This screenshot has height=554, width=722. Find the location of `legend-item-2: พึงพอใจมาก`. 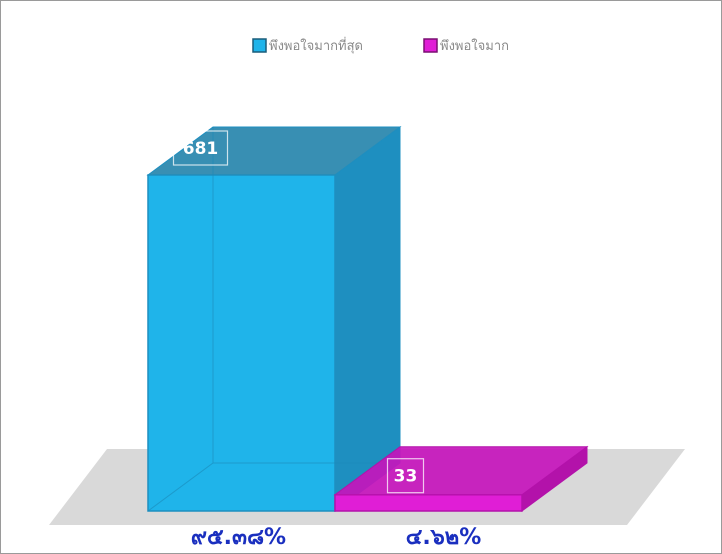

legend-item-2: พึงพอใจมาก is located at coordinates (466, 46).